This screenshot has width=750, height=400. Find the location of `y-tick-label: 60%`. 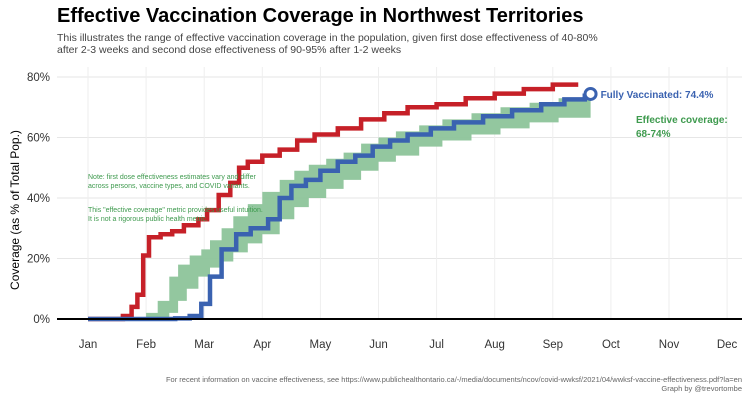

y-tick-label: 60% is located at coordinates (38, 139).